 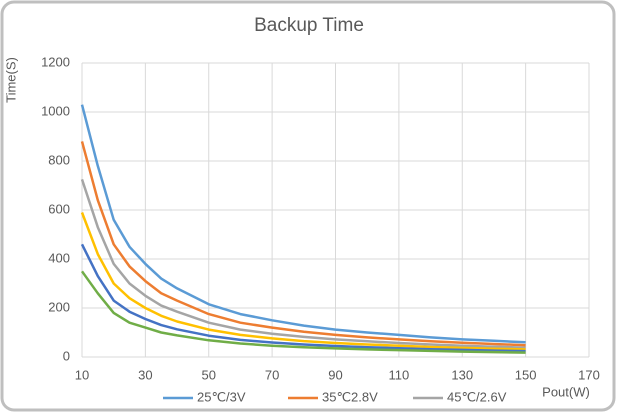 What do you see at coordinates (59, 257) in the screenshot?
I see `y-tick-label: 400` at bounding box center [59, 257].